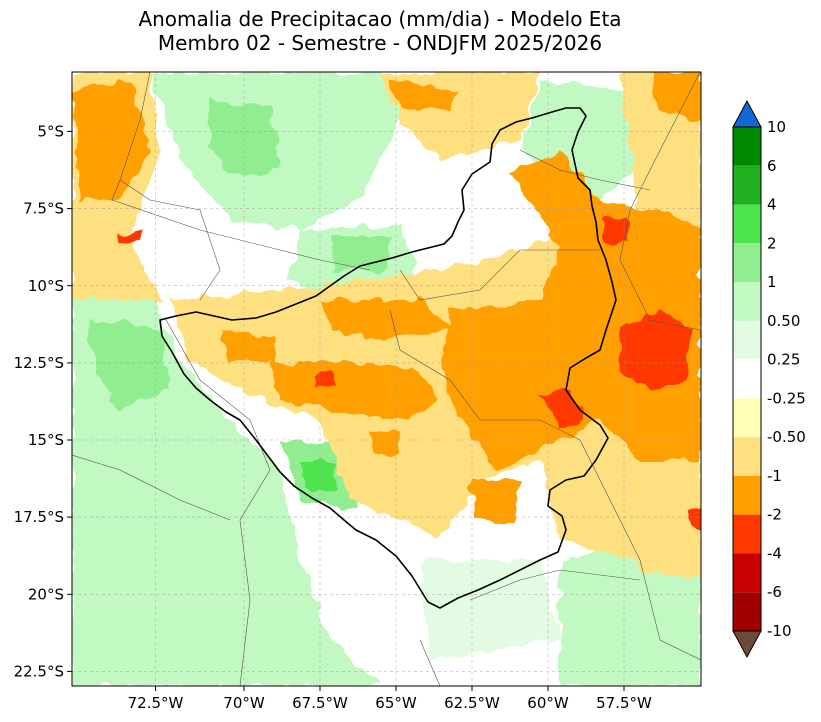 The width and height of the screenshot is (821, 722). I want to click on wet-core-west, so click(130, 365).